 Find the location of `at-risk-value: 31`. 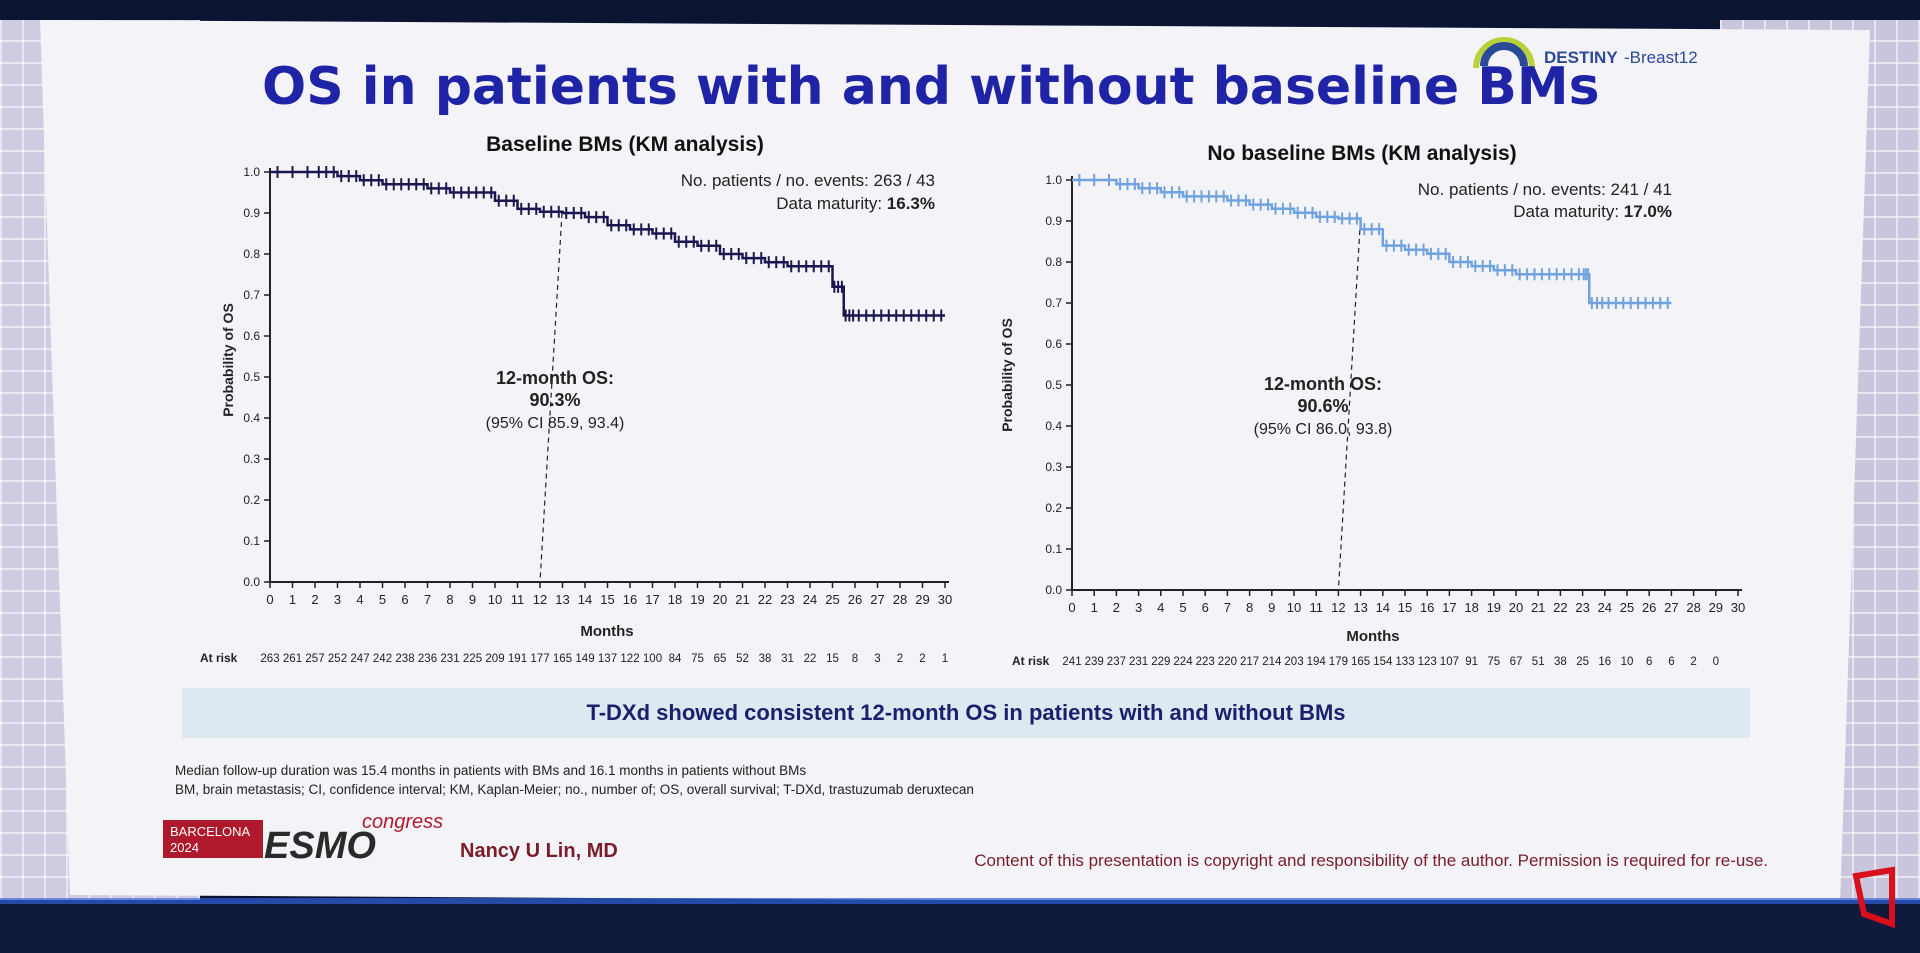

at-risk-value: 31 is located at coordinates (787, 659).